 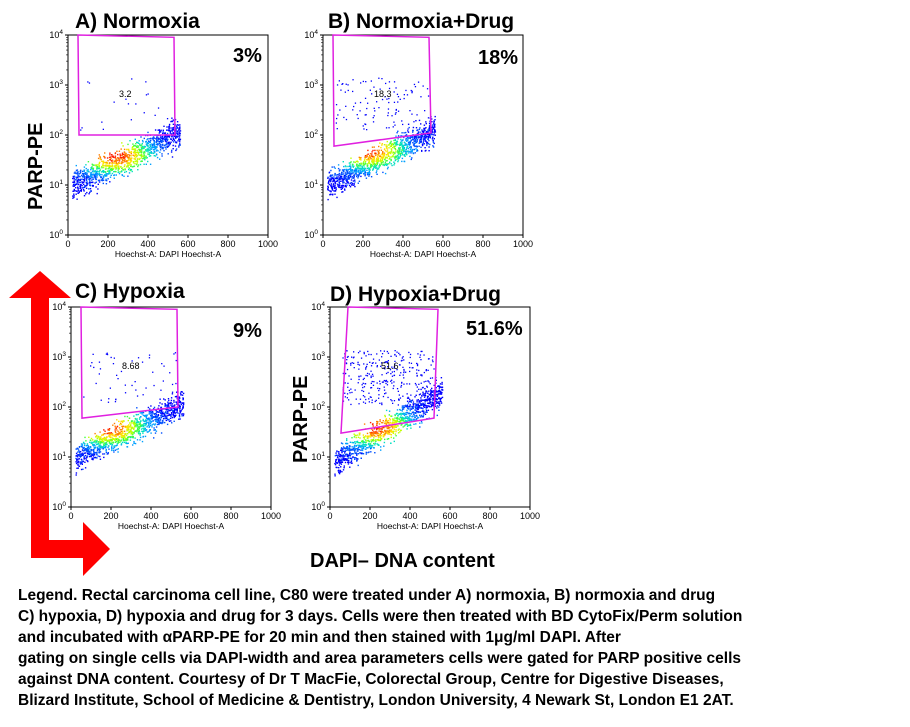 I want to click on gate-value-label: 18.3, so click(x=383, y=94).